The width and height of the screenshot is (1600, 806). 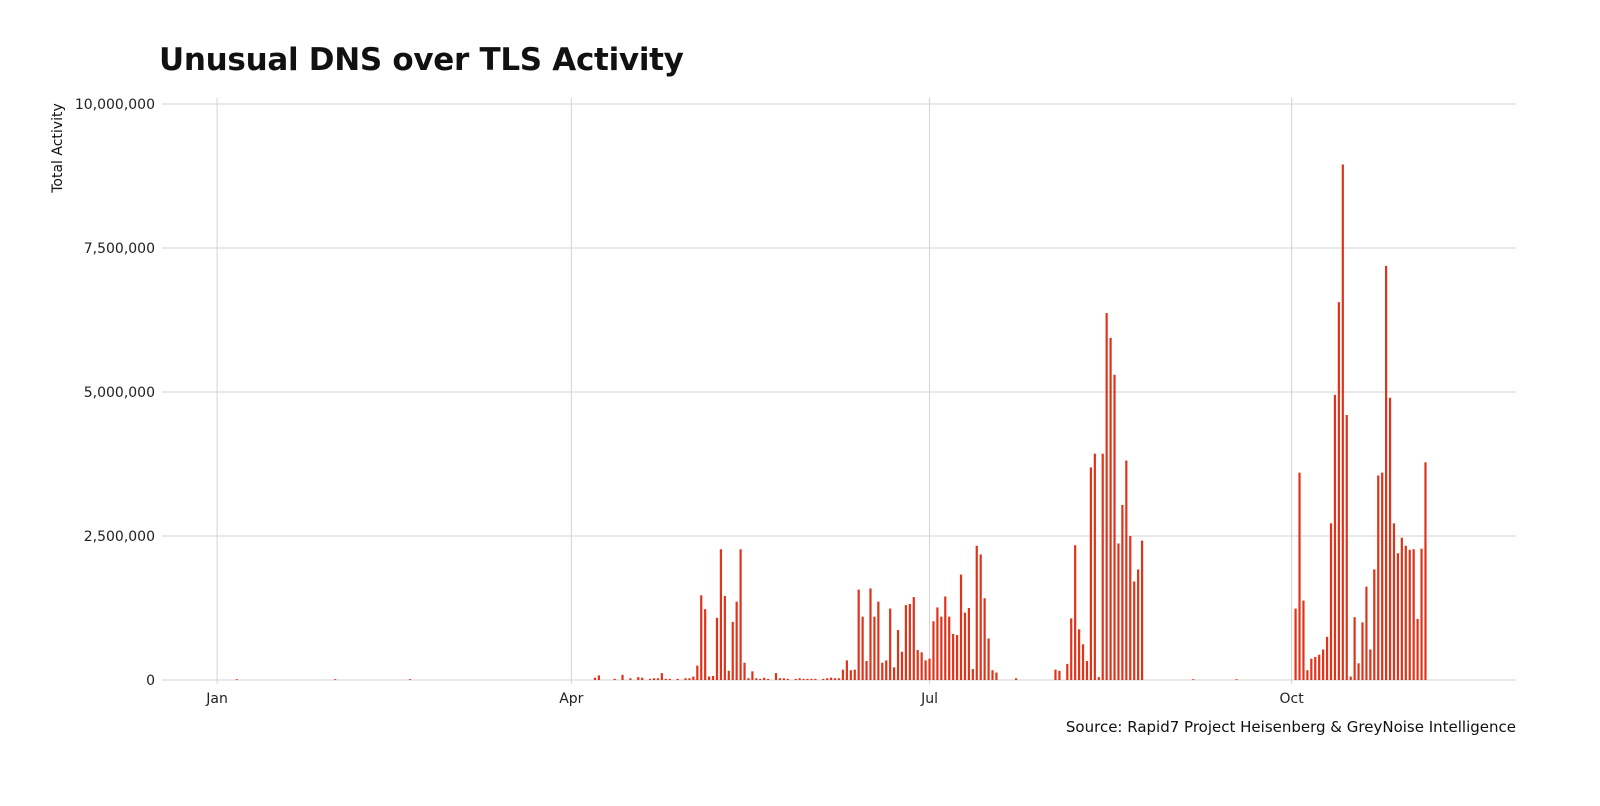 I want to click on x-tick-label: Oct, so click(x=1292, y=699).